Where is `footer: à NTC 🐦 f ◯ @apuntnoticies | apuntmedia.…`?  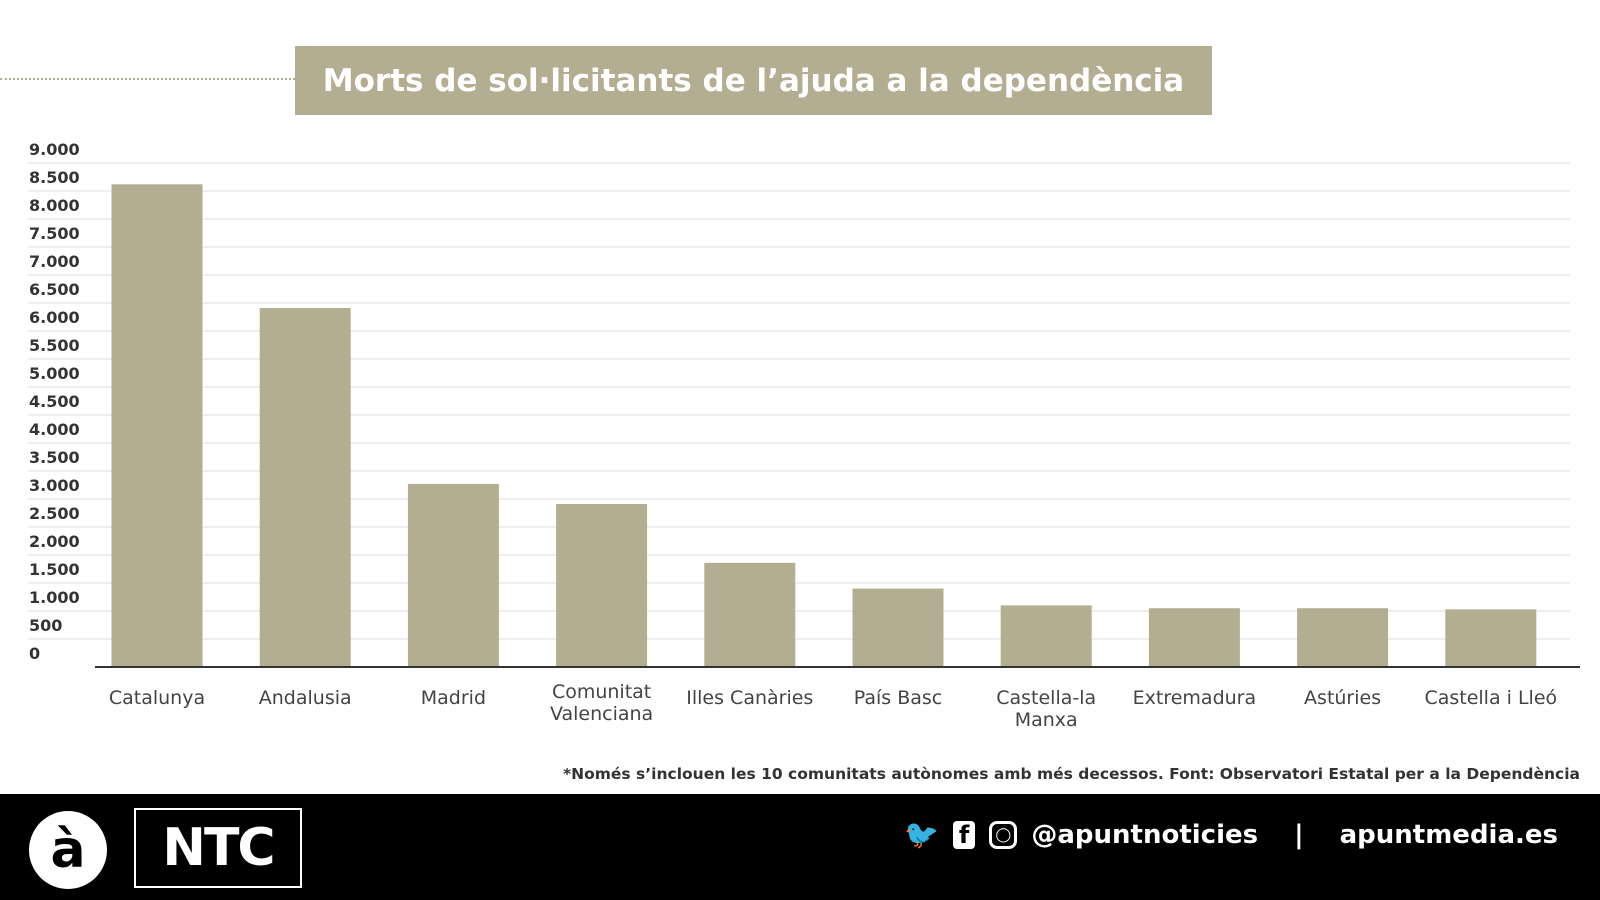
footer: à NTC 🐦 f ◯ @apuntnoticies | apuntmedia.… is located at coordinates (800, 847).